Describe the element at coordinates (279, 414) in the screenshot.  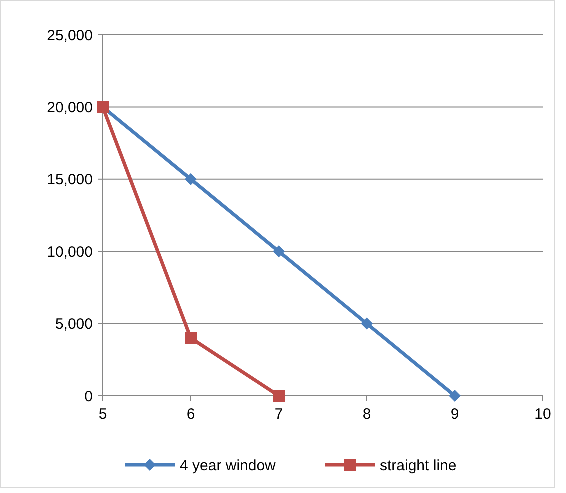
I see `x-tick-label: 7` at that location.